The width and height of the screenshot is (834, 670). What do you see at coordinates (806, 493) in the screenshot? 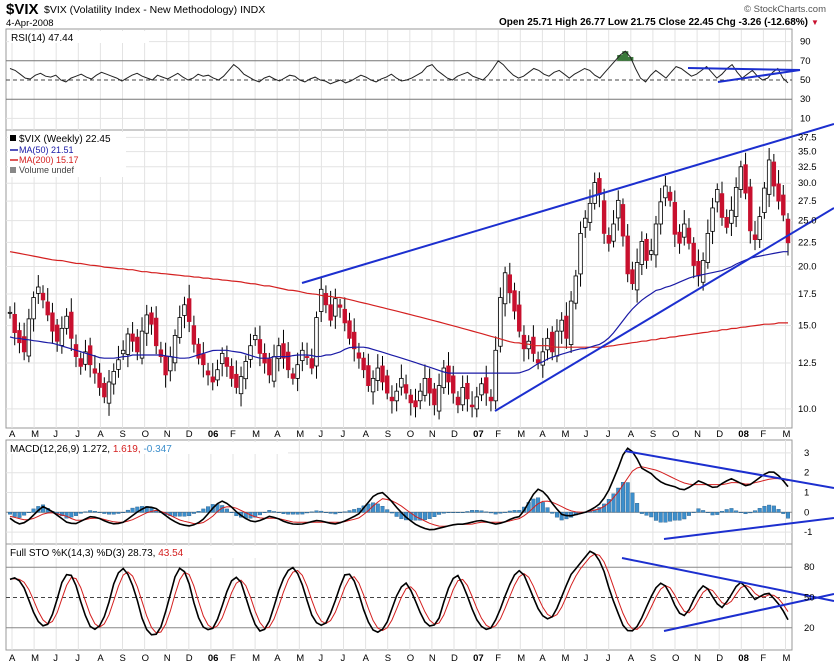
I see `macd-tick-label: 1` at bounding box center [806, 493].